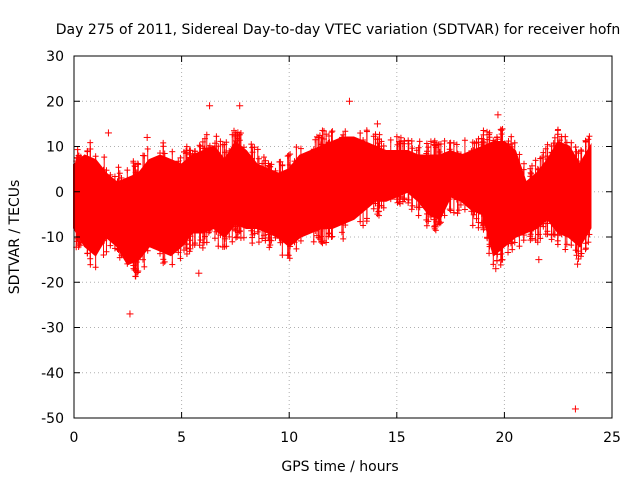 The width and height of the screenshot is (640, 480). Describe the element at coordinates (52, 329) in the screenshot. I see `y-tick-label: -30` at that location.